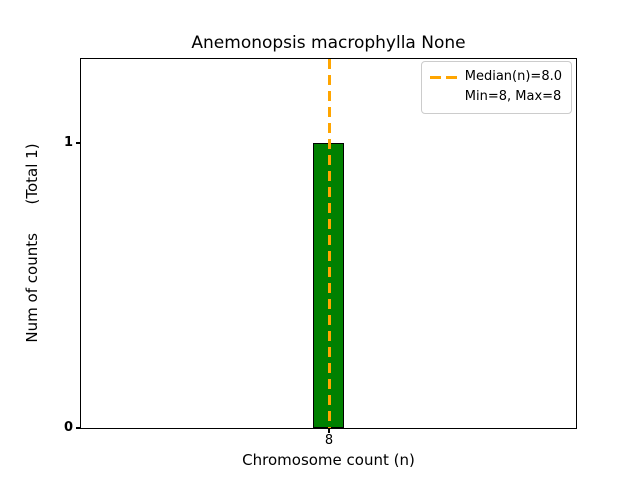 Image resolution: width=640 pixels, height=480 pixels. Describe the element at coordinates (329, 440) in the screenshot. I see `xtick-label-8: 8` at that location.